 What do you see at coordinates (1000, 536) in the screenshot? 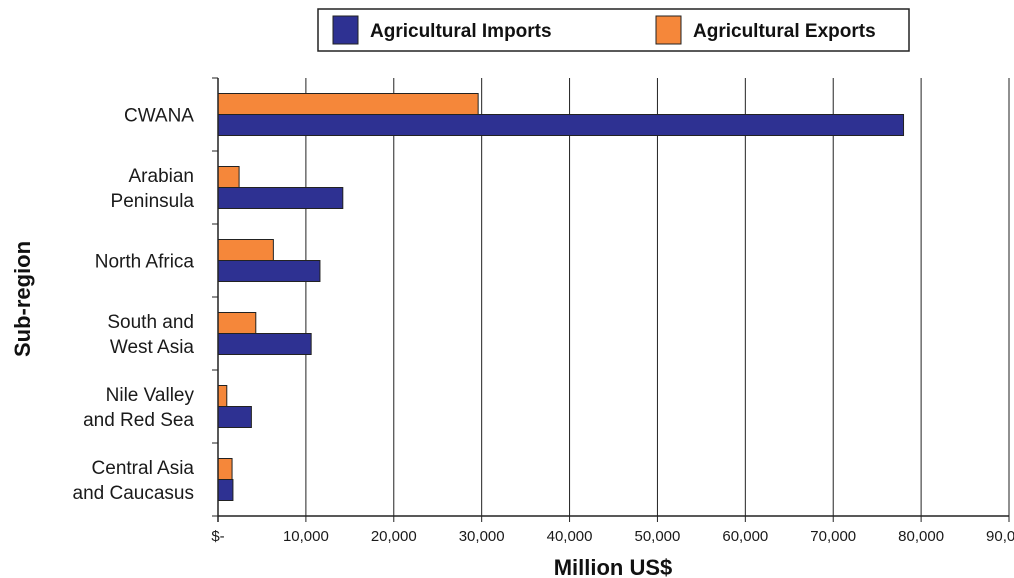
I see `x-tick-label: 90,000` at bounding box center [1000, 536].